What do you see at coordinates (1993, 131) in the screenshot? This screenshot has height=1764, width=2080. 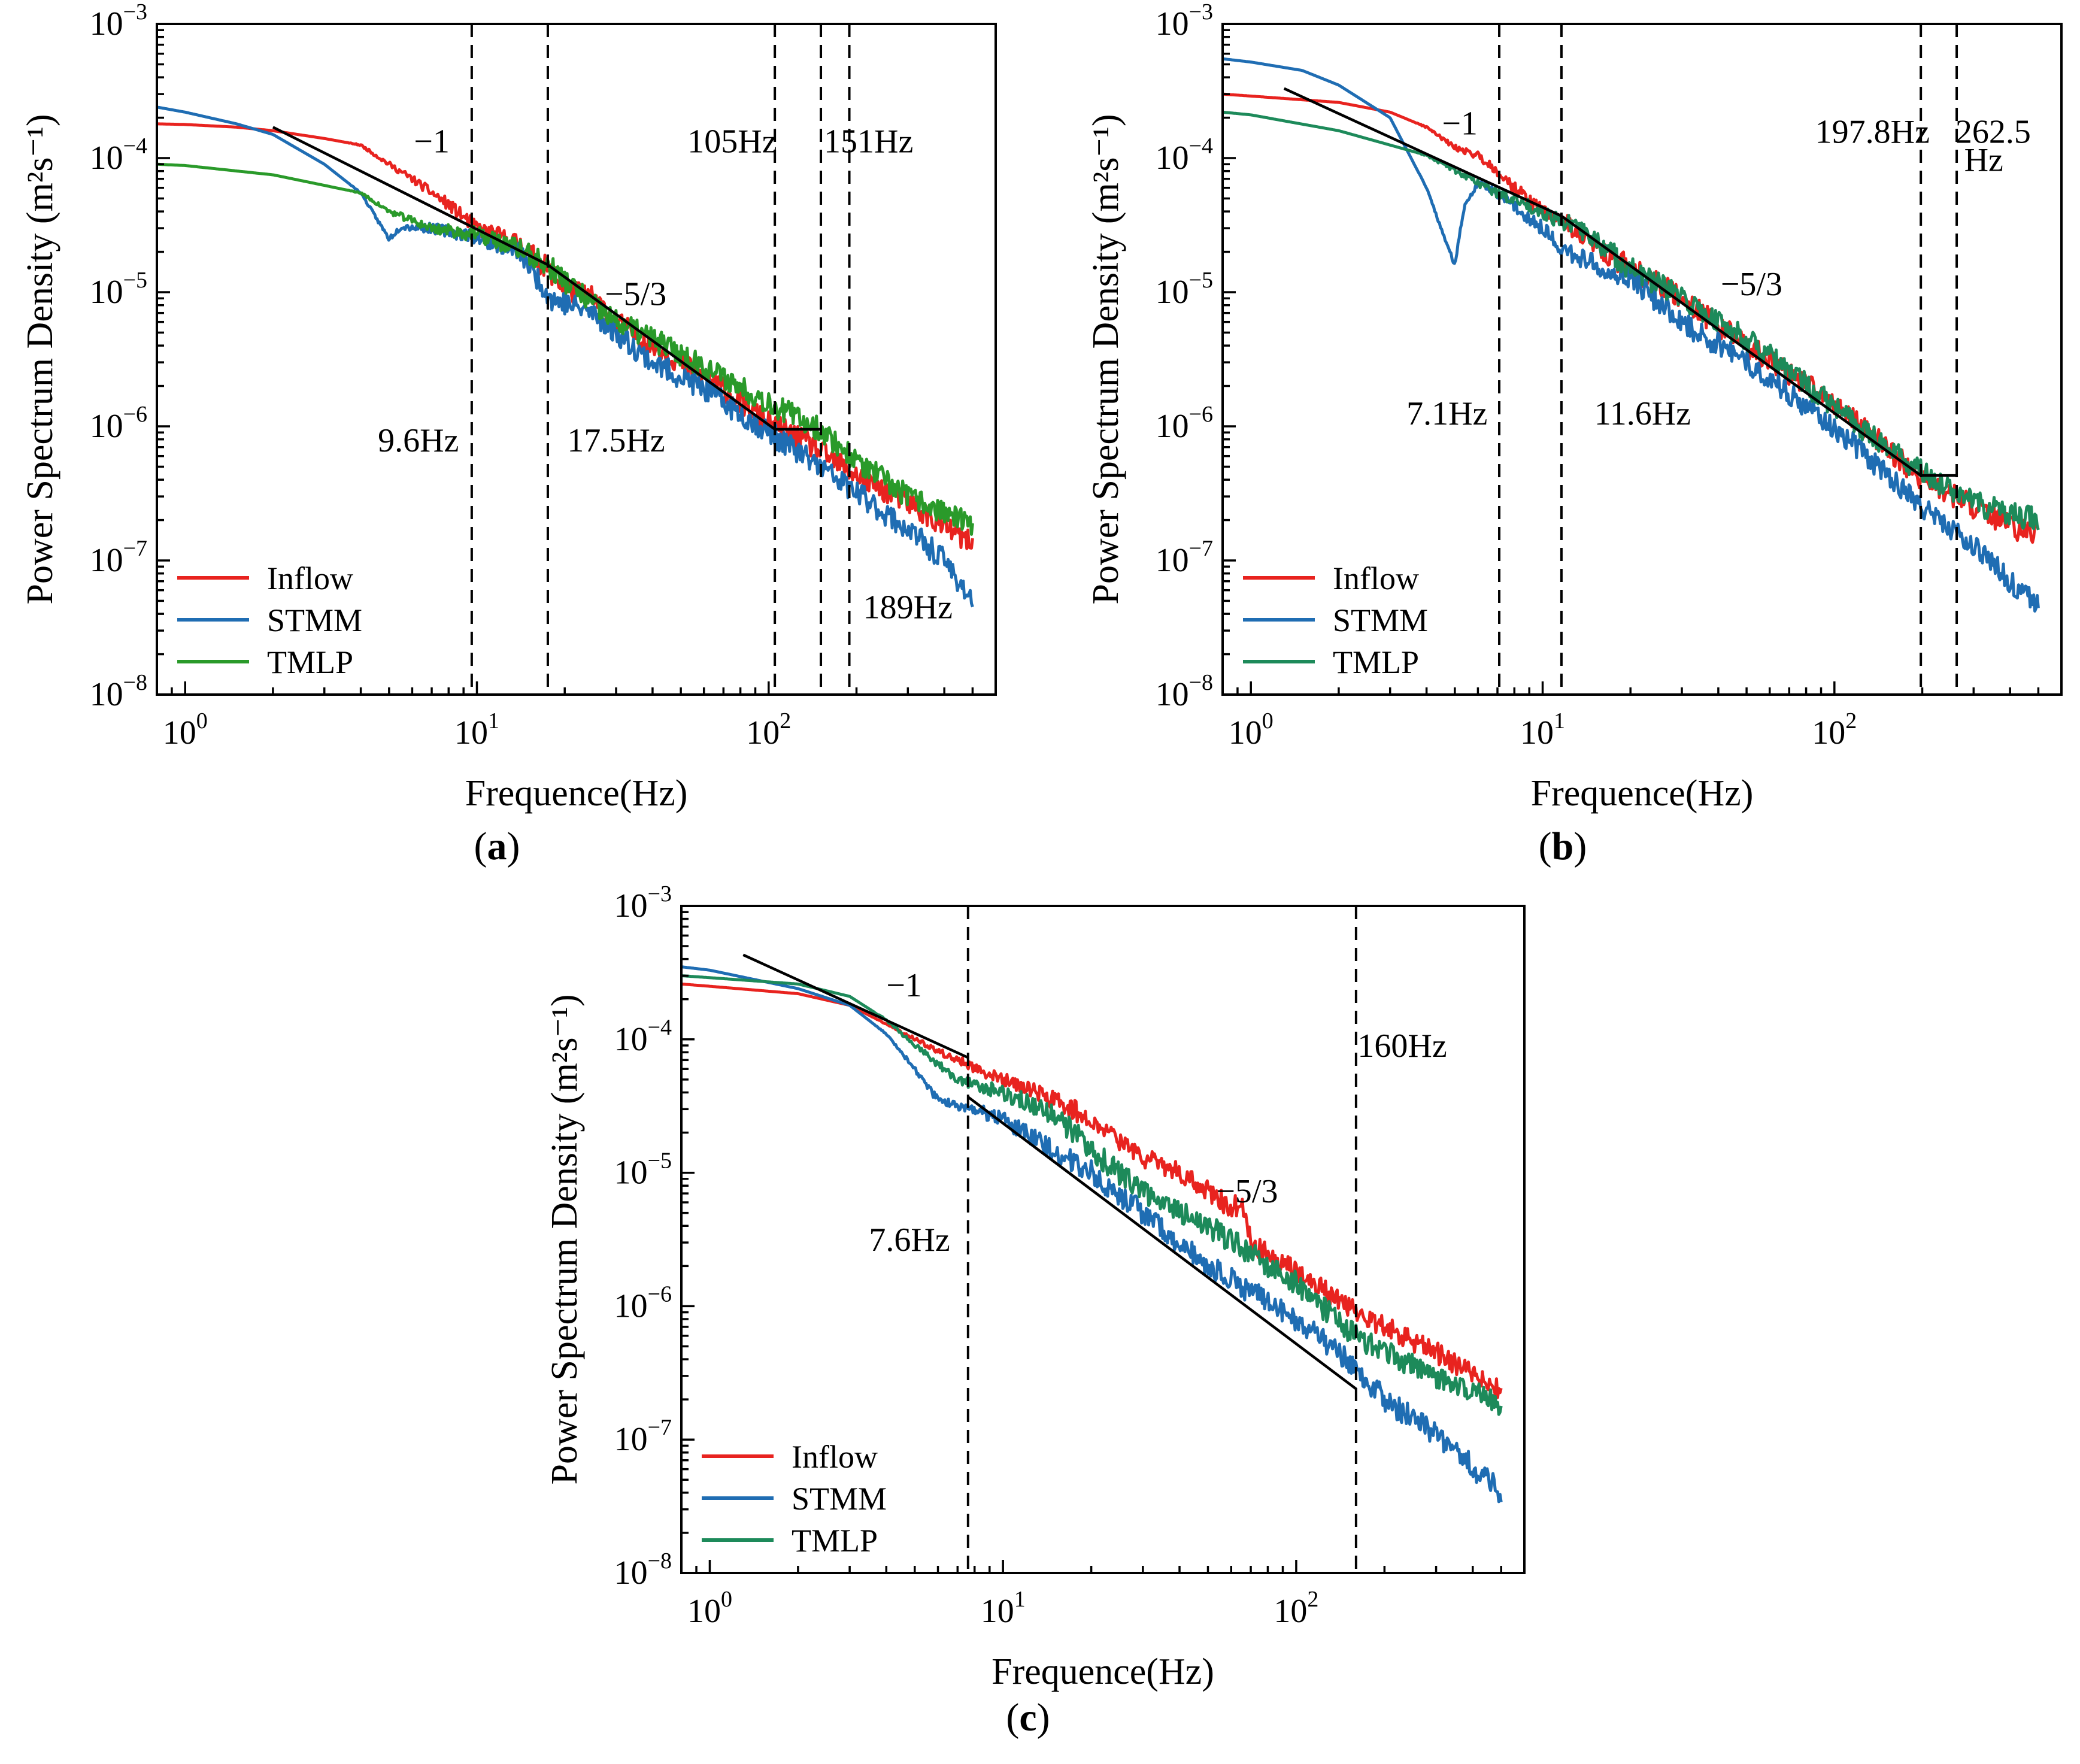 I see `annotation-label: 262.5` at bounding box center [1993, 131].